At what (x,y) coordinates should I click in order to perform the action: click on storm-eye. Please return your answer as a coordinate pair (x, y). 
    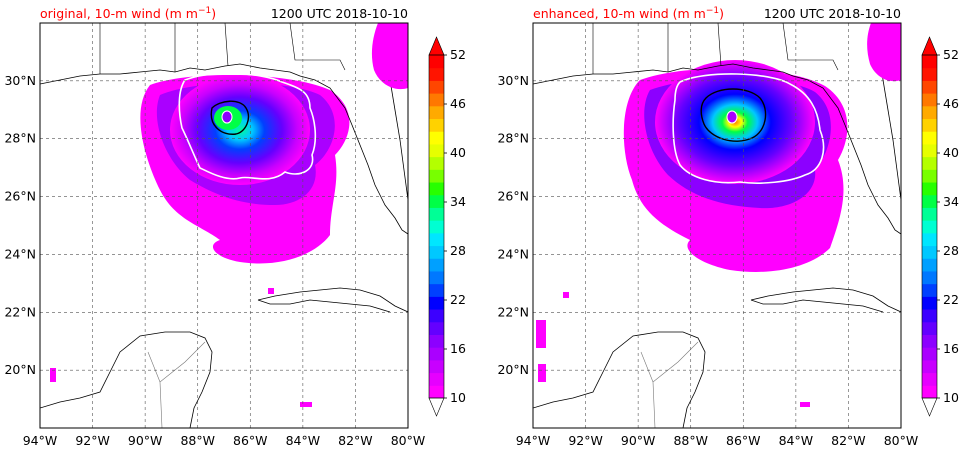
    Looking at the image, I should click on (227, 117).